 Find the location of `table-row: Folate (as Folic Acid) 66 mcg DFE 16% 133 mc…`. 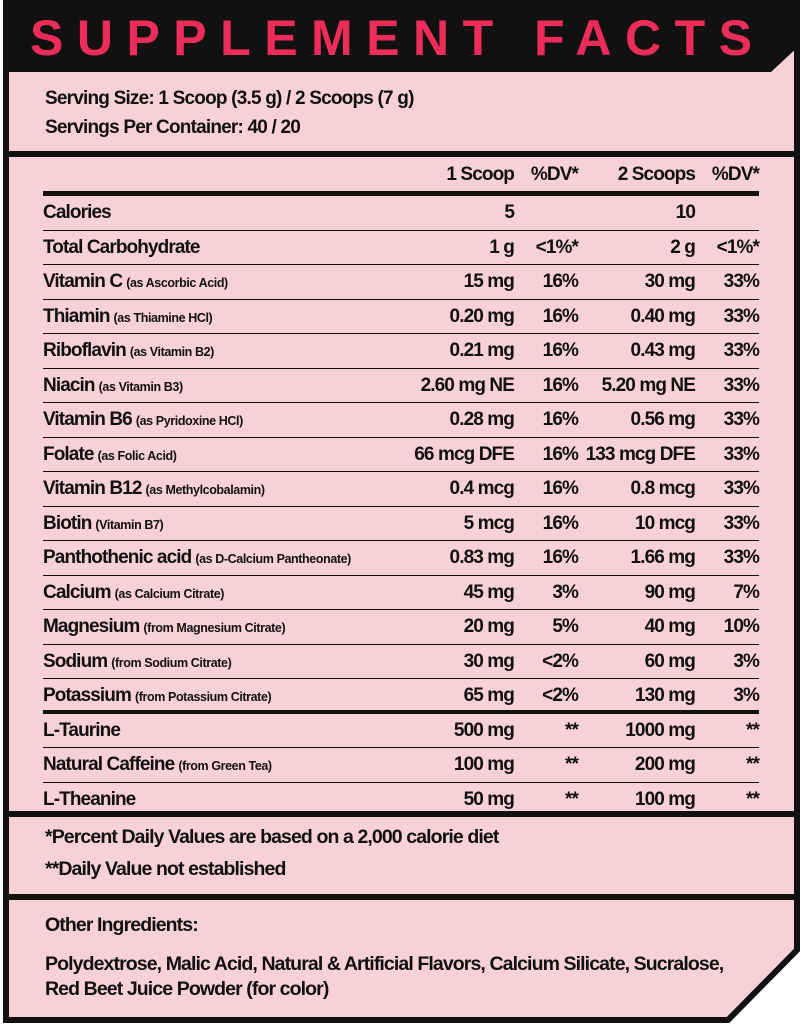

table-row: Folate (as Folic Acid) 66 mcg DFE 16% 133 mc… is located at coordinates (401, 455).